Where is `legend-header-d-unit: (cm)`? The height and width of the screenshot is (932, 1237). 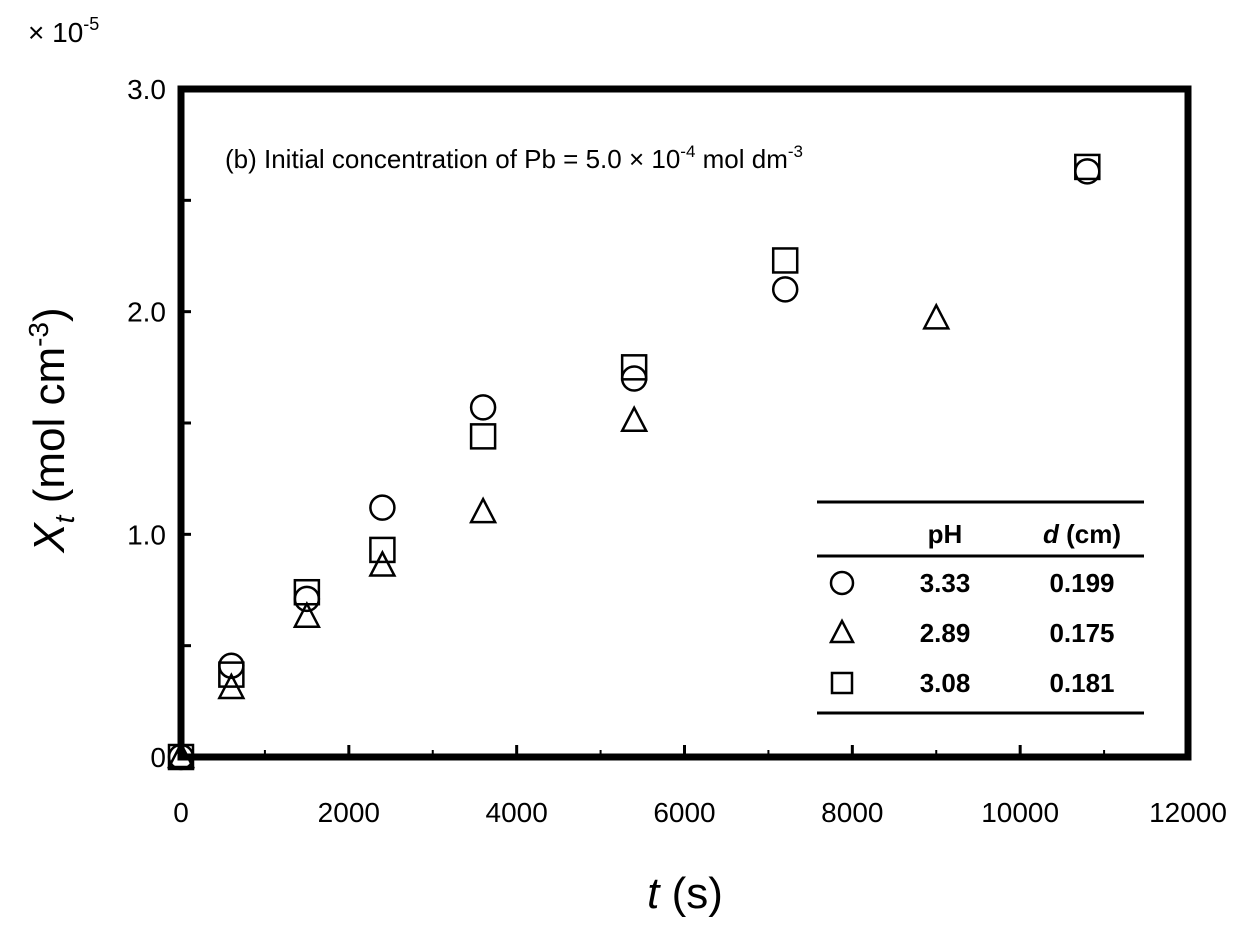 legend-header-d-unit: (cm) is located at coordinates (1090, 534).